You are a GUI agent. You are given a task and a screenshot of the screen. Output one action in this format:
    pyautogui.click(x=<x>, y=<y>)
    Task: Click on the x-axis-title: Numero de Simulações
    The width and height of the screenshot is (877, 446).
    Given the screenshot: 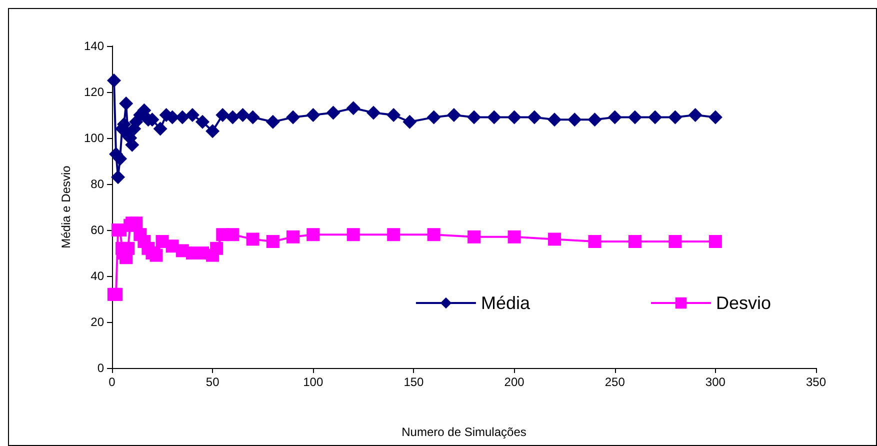 What is the action you would take?
    pyautogui.click(x=464, y=432)
    